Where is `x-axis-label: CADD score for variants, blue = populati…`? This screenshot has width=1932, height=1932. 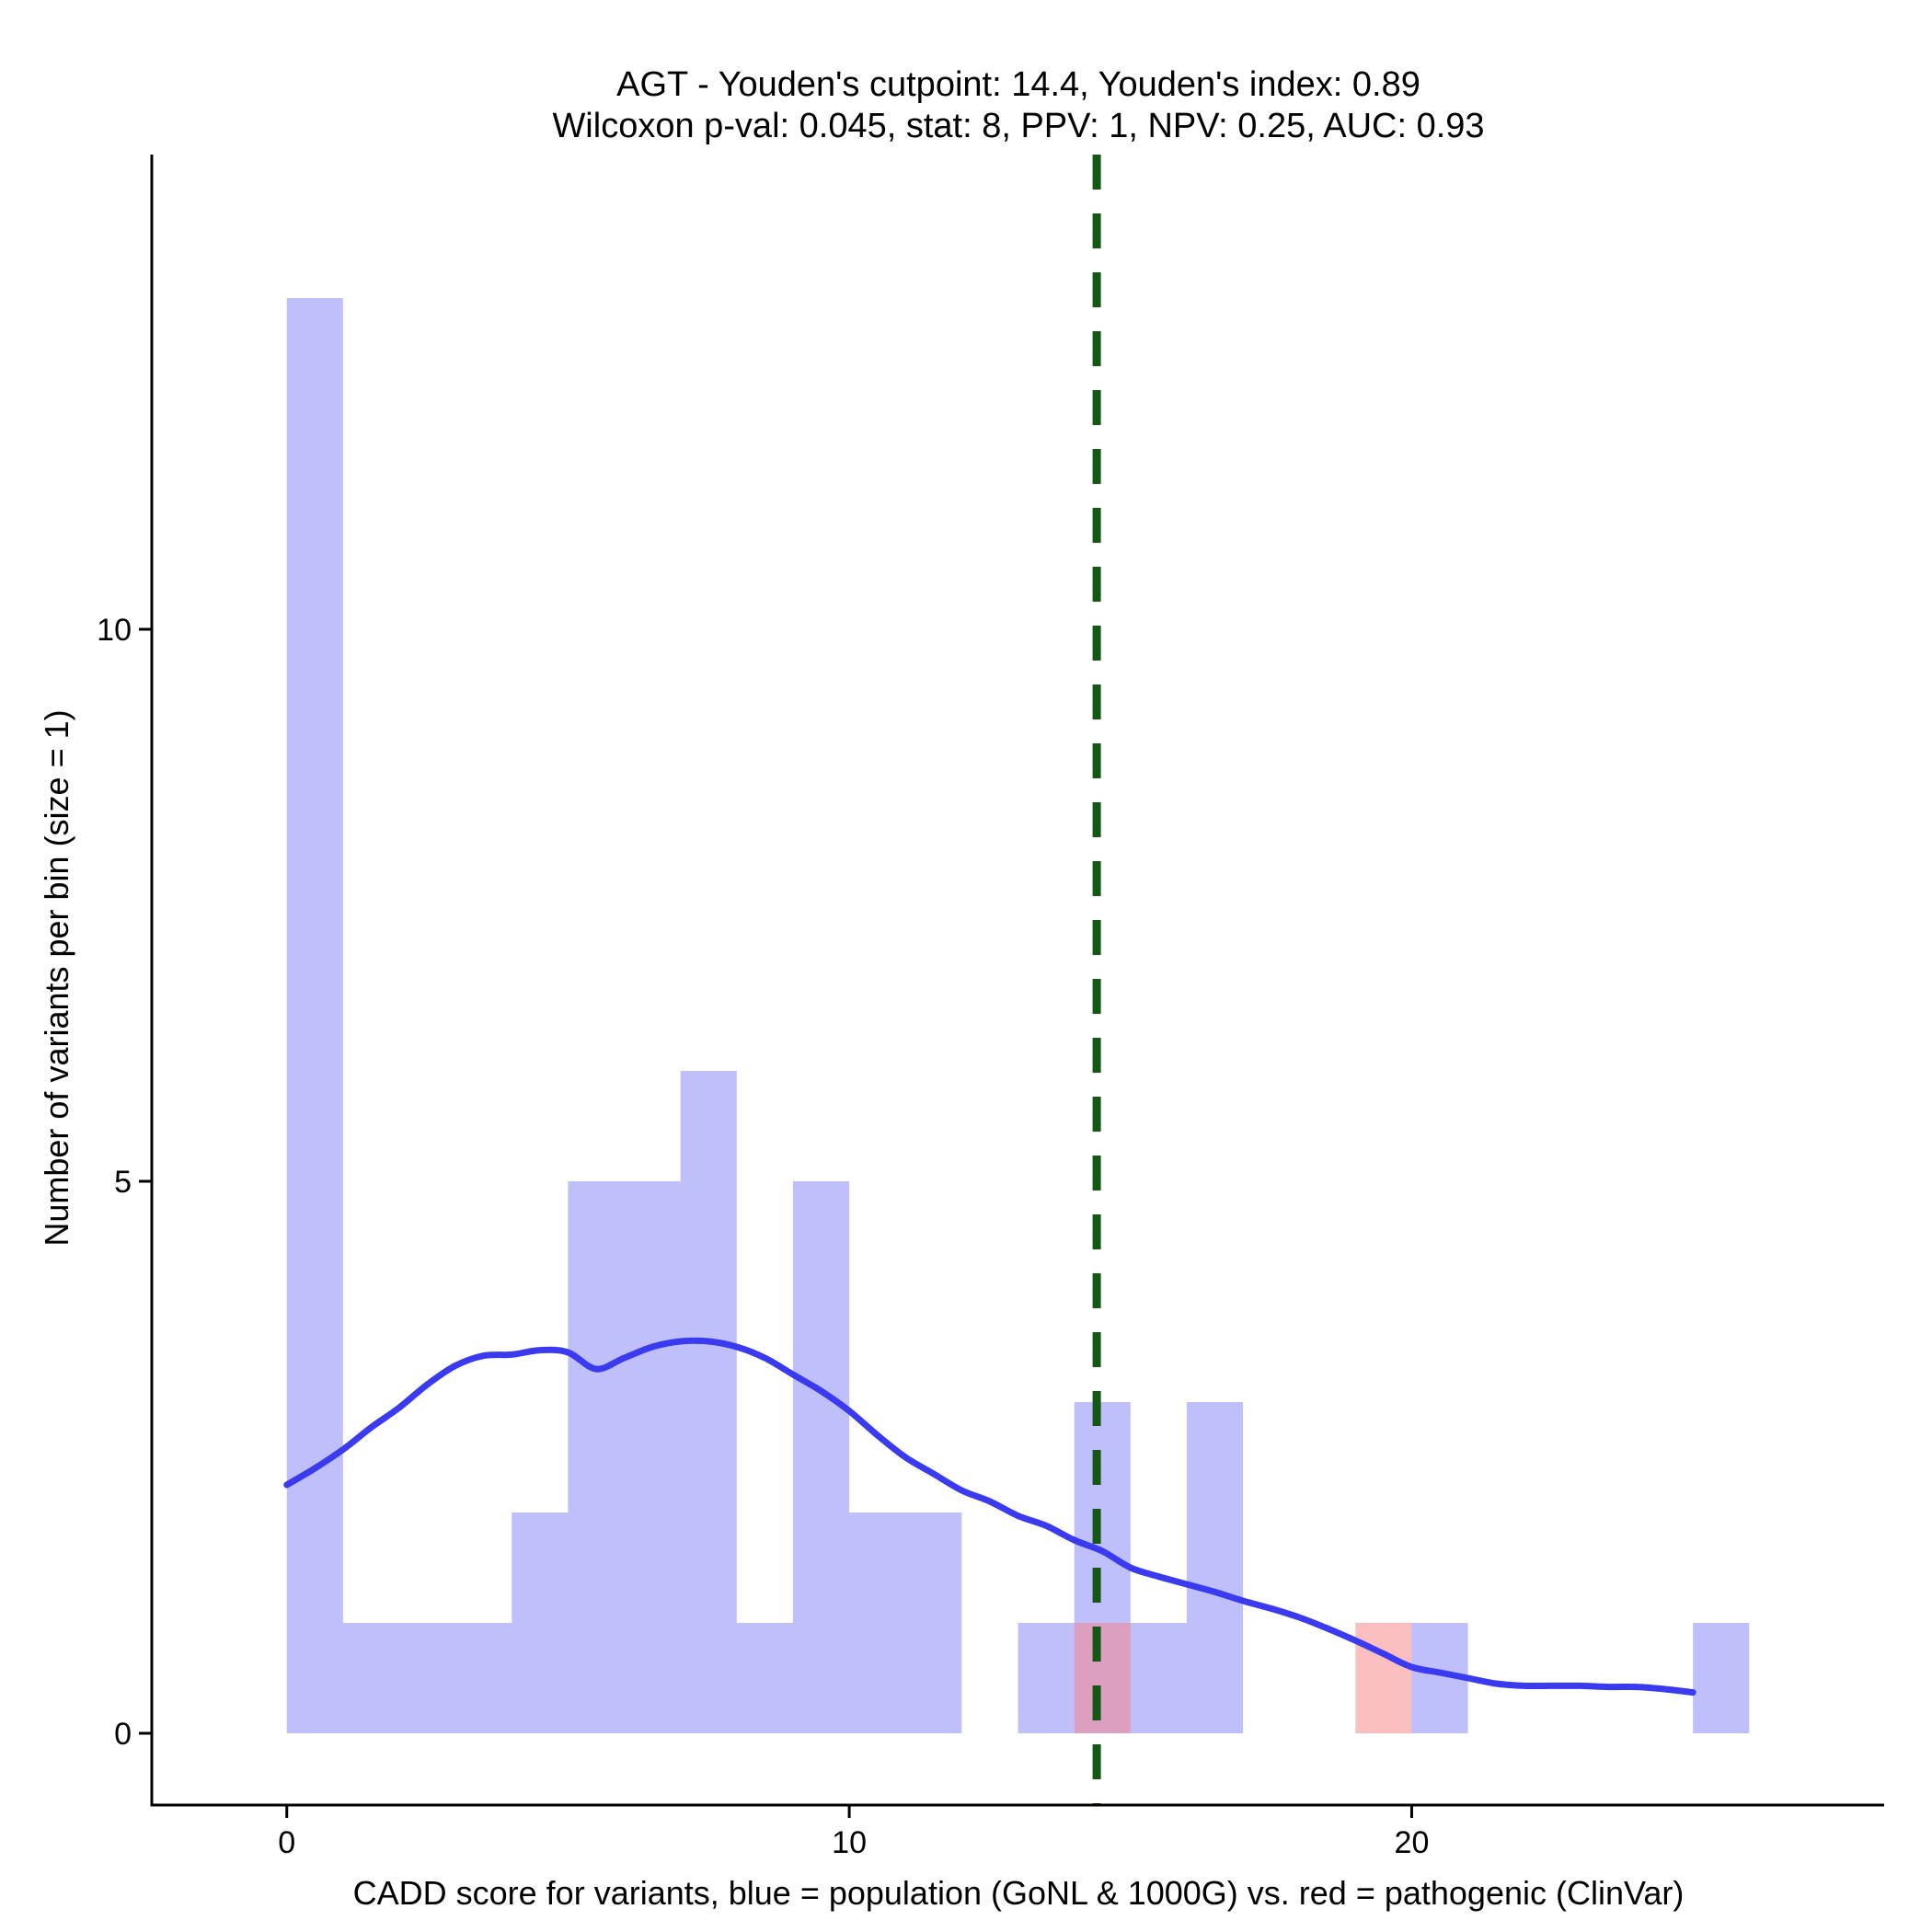 x-axis-label: CADD score for variants, blue = populati… is located at coordinates (1019, 1893).